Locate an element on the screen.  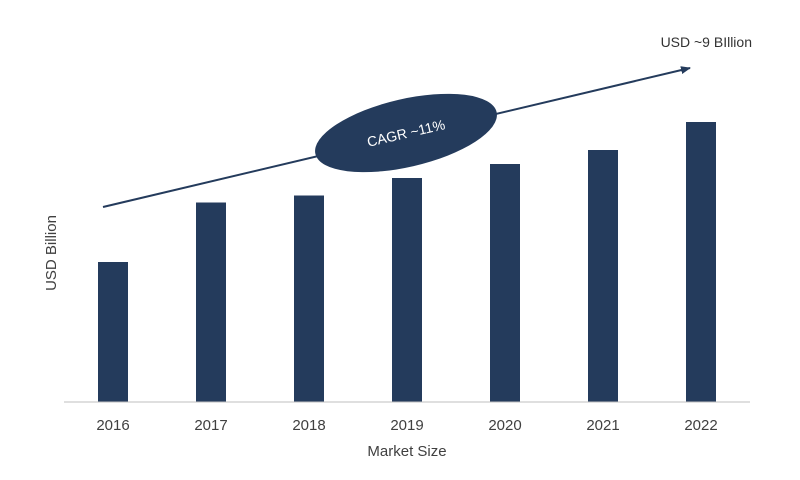
bar-2019 is located at coordinates (407, 290).